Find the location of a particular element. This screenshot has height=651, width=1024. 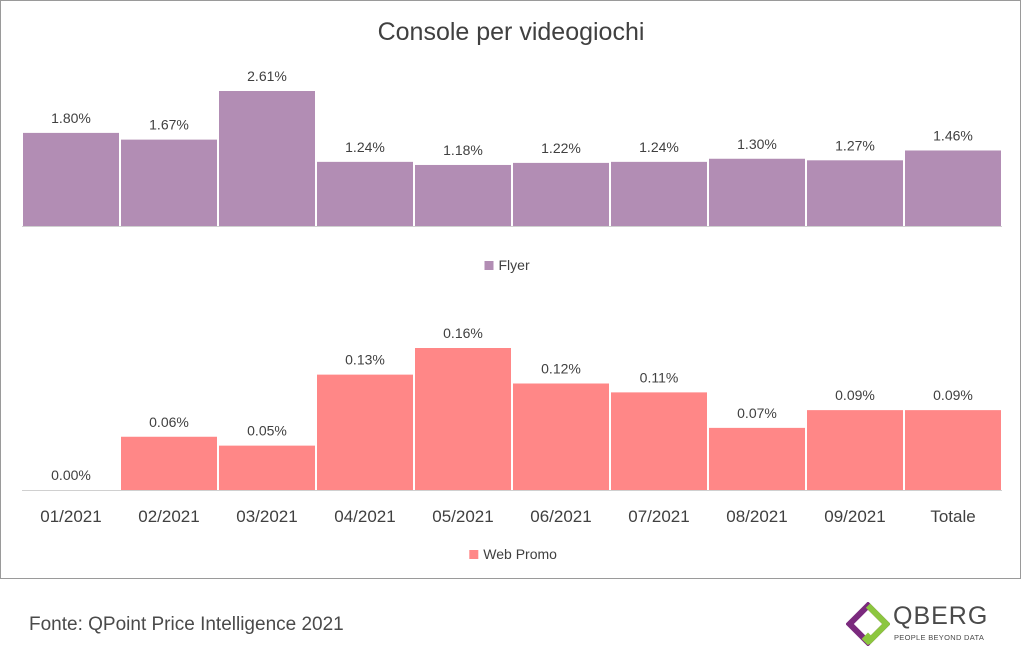

x-tick-label: 05/2021 is located at coordinates (462, 516).